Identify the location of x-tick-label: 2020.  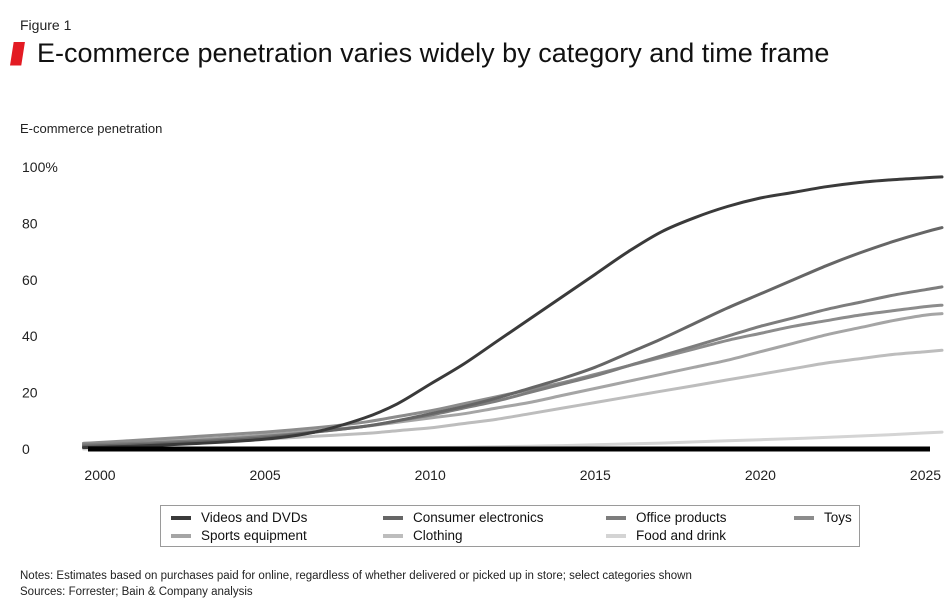
(760, 475).